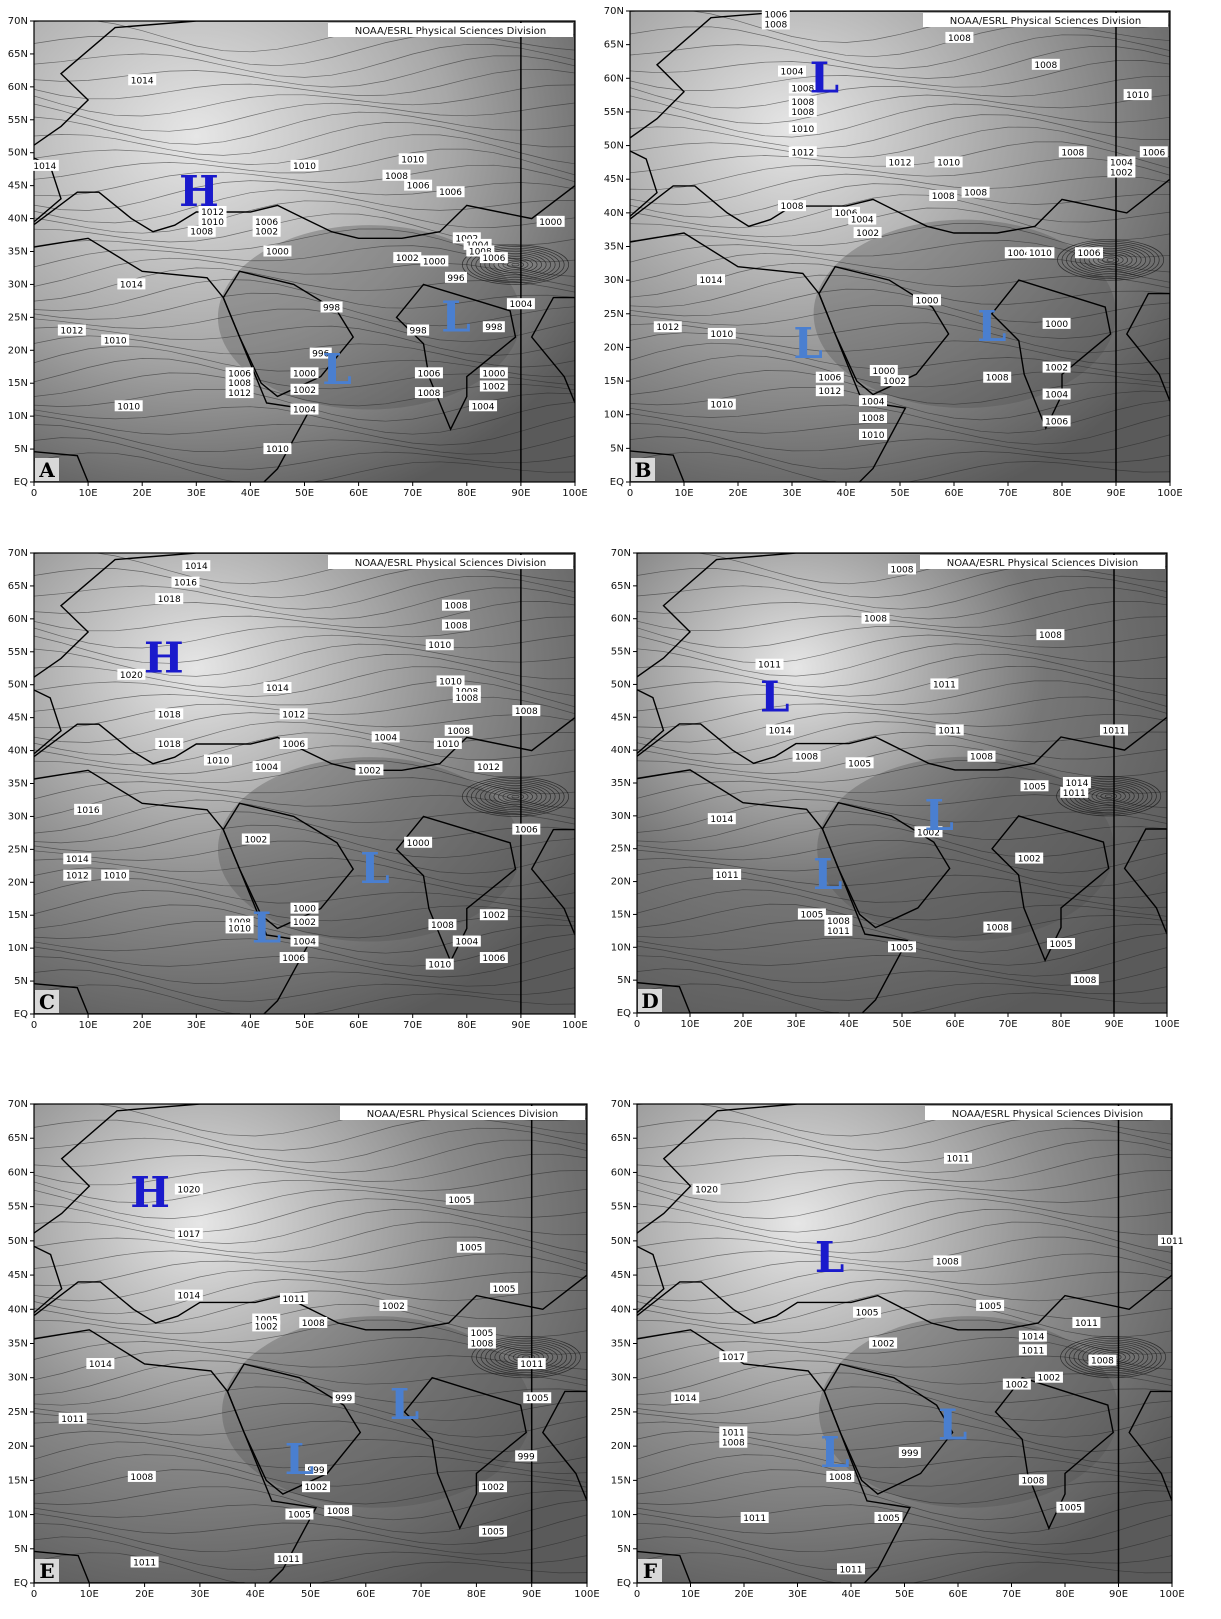 Image resolution: width=1221 pixels, height=1619 pixels. Describe the element at coordinates (77, 860) in the screenshot. I see `contour-label: 1014` at that location.